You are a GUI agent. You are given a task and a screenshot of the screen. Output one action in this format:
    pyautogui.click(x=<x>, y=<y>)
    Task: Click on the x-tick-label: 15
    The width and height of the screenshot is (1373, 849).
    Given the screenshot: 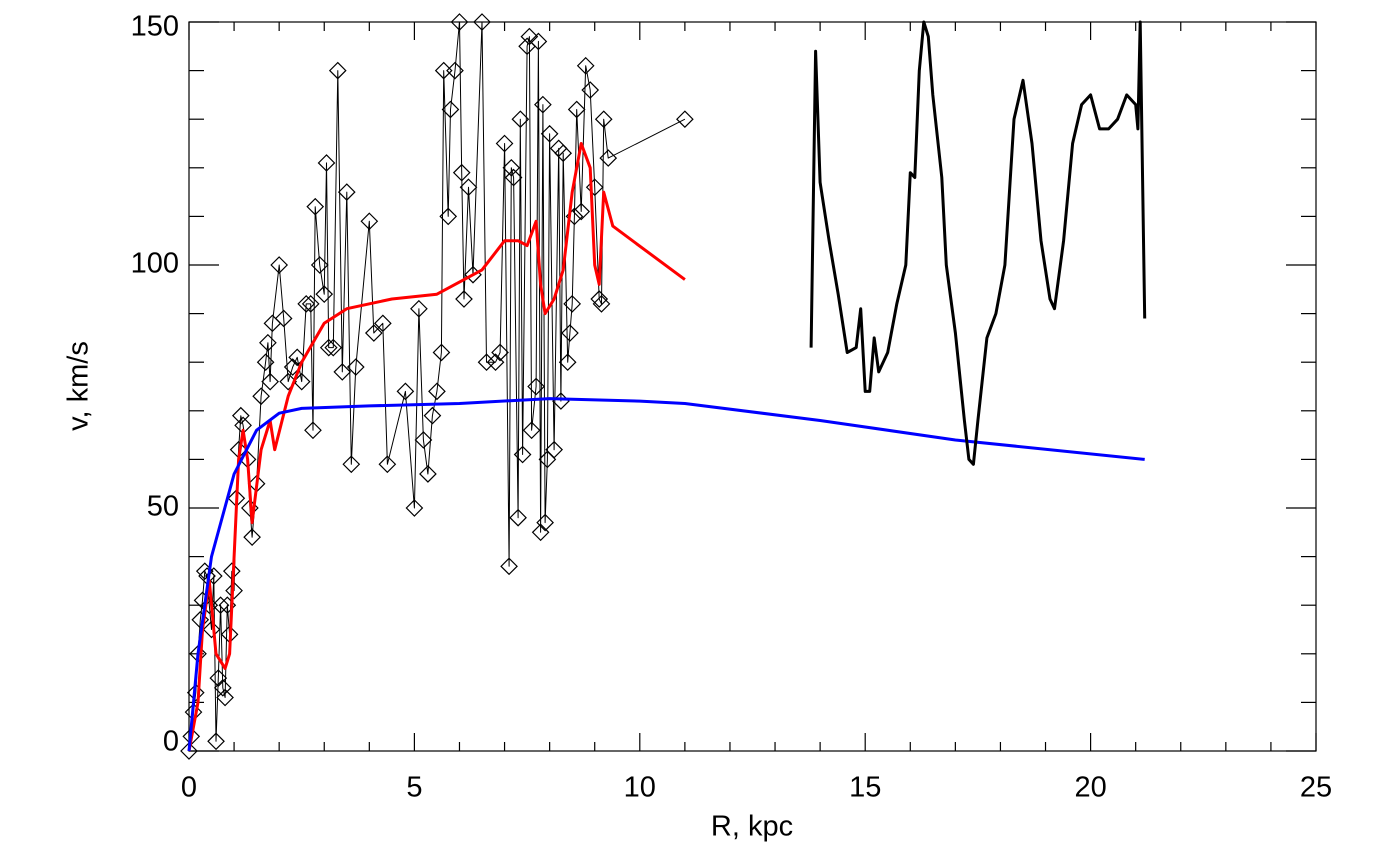 What is the action you would take?
    pyautogui.click(x=865, y=788)
    